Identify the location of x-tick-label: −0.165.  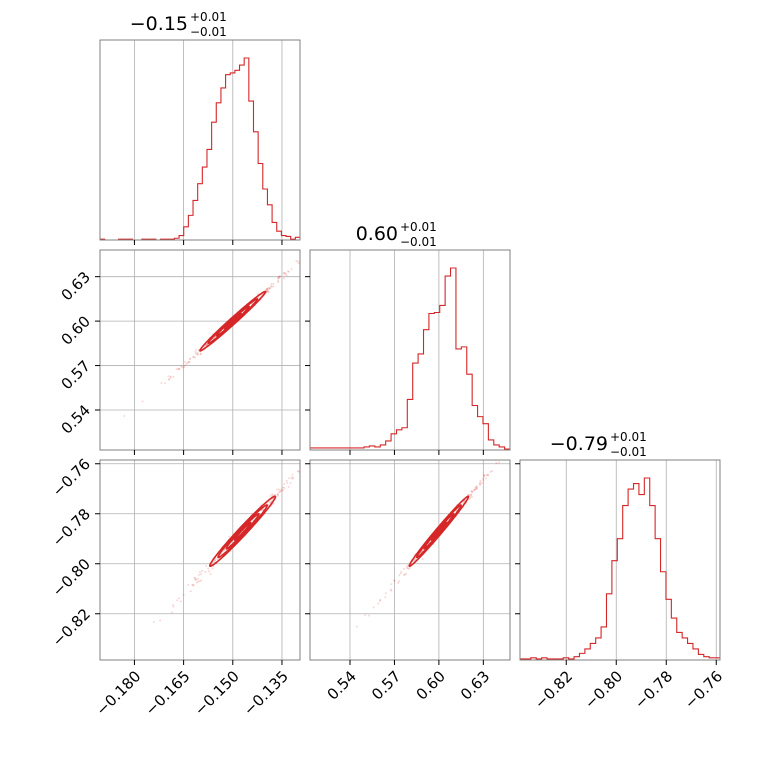
(168, 693).